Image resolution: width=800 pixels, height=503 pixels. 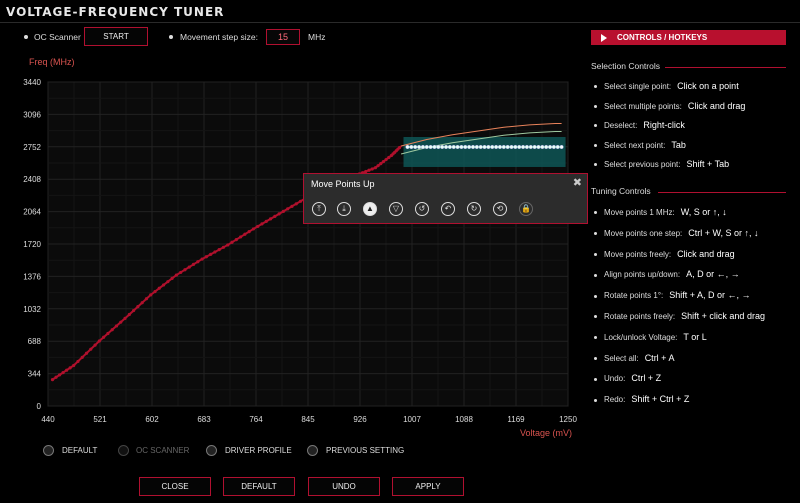 What do you see at coordinates (48, 450) in the screenshot?
I see `default-profile-radio` at bounding box center [48, 450].